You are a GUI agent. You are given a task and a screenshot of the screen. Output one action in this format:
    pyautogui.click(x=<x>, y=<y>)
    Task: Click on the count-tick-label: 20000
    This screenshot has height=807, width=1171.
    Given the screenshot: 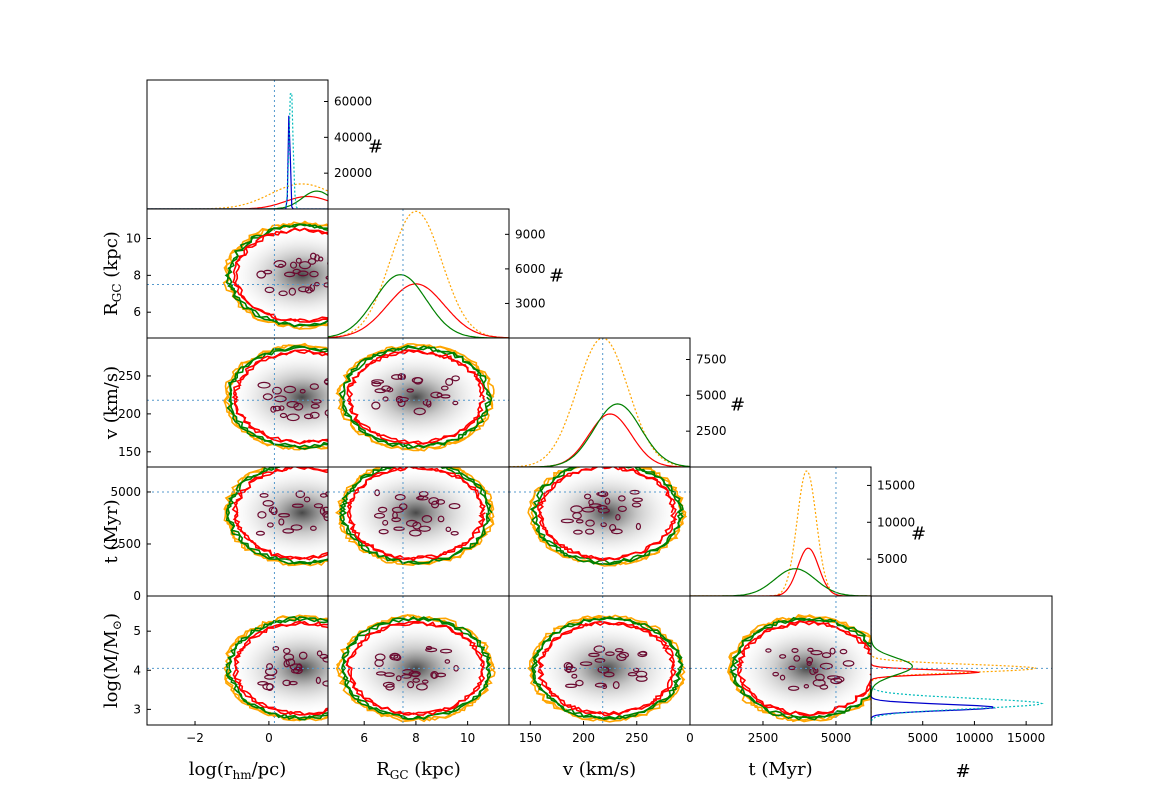 What is the action you would take?
    pyautogui.click(x=353, y=173)
    